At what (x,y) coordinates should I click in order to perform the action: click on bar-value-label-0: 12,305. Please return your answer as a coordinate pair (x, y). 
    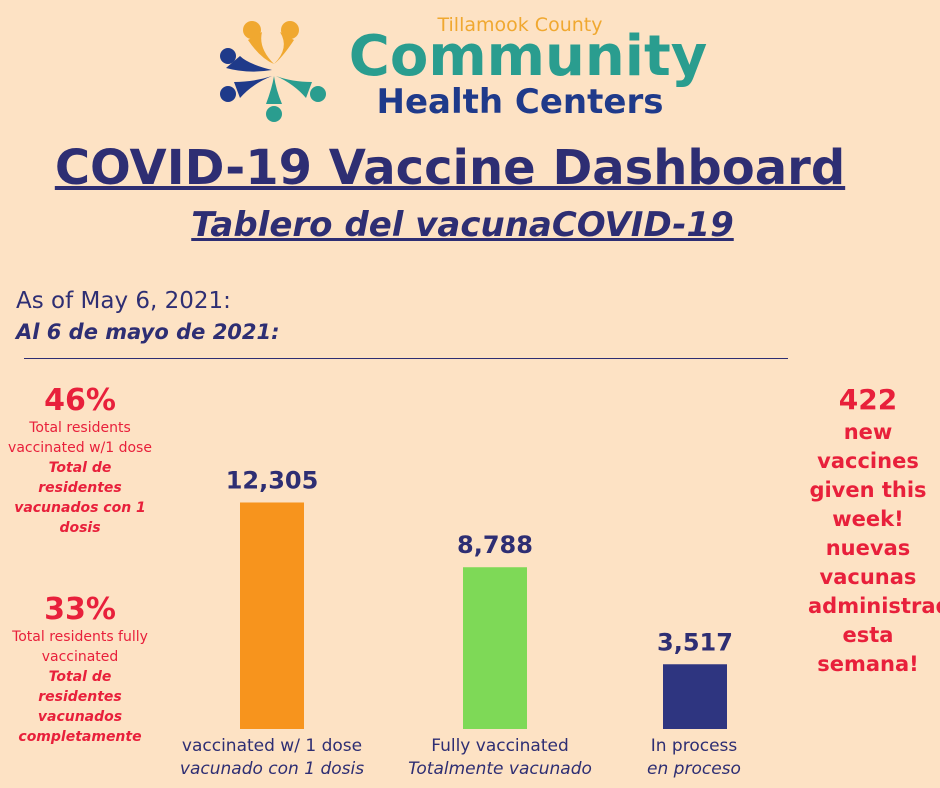
    Looking at the image, I should click on (272, 480).